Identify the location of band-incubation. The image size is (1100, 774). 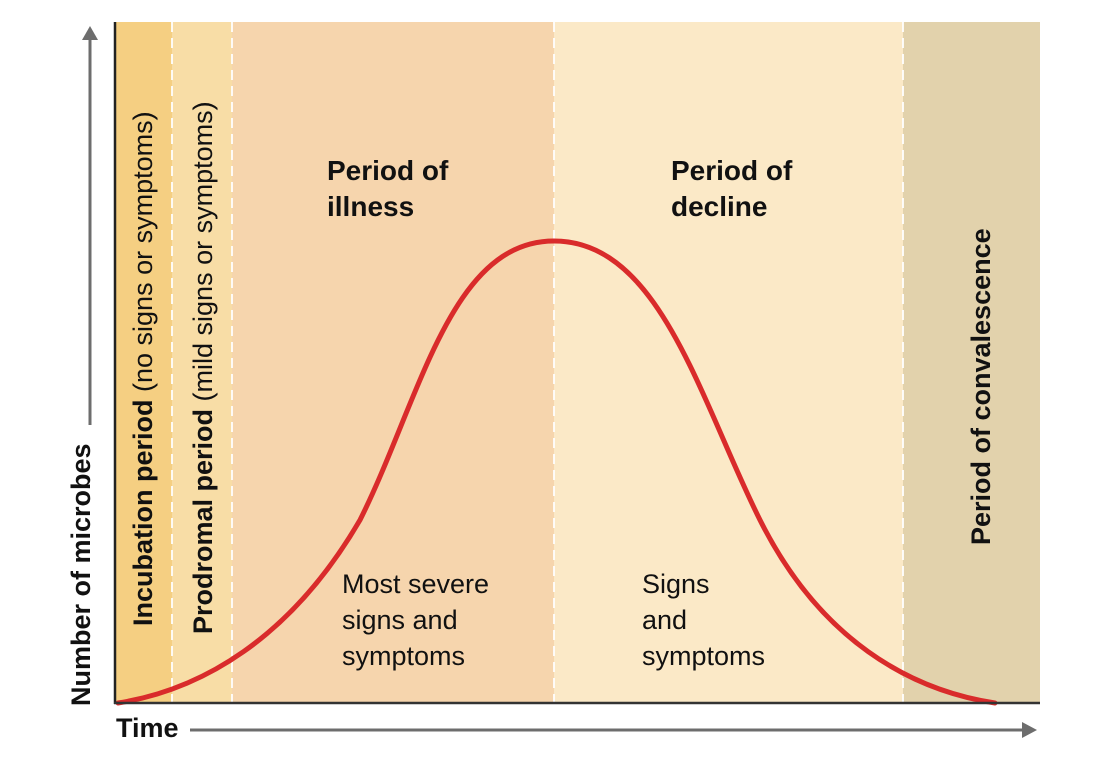
(143, 362).